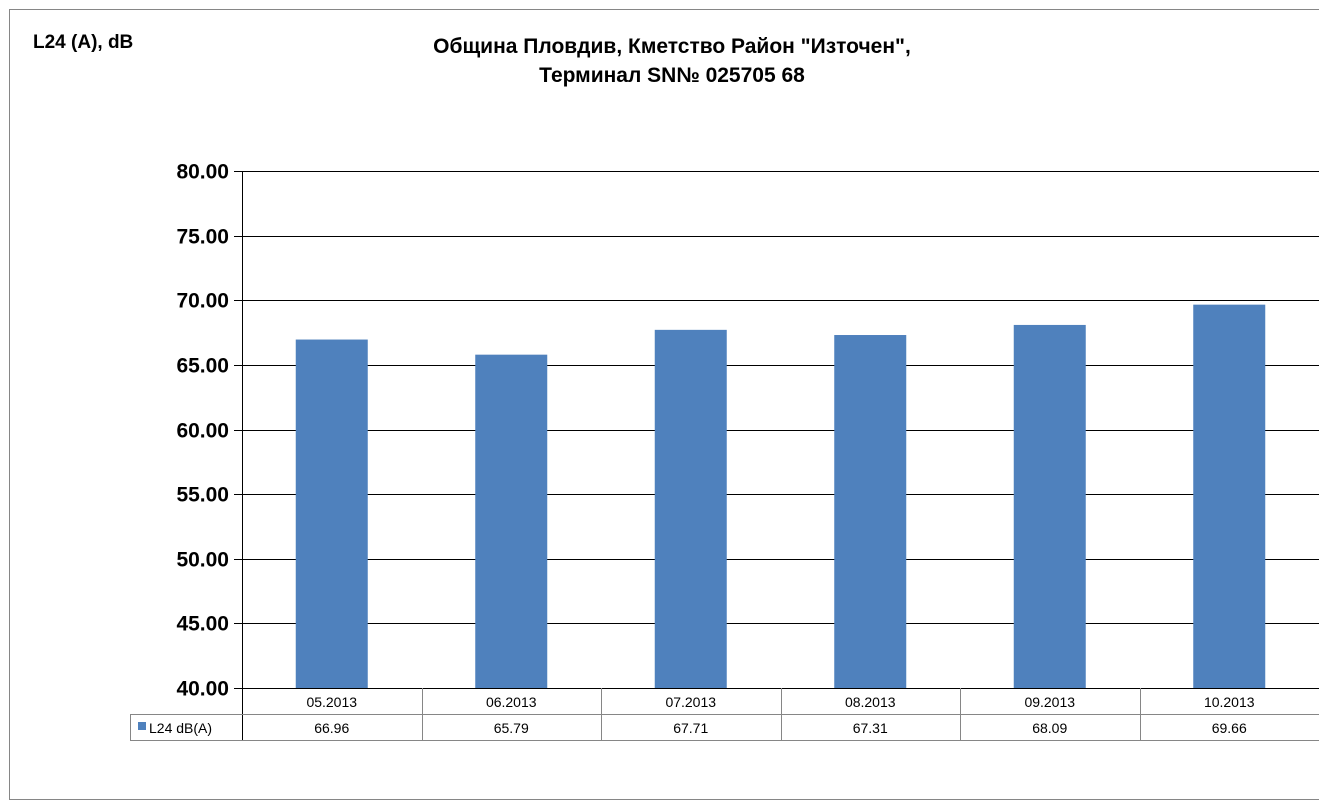 This screenshot has width=1319, height=809. Describe the element at coordinates (690, 728) in the screenshot. I see `data-label: 67.71` at that location.